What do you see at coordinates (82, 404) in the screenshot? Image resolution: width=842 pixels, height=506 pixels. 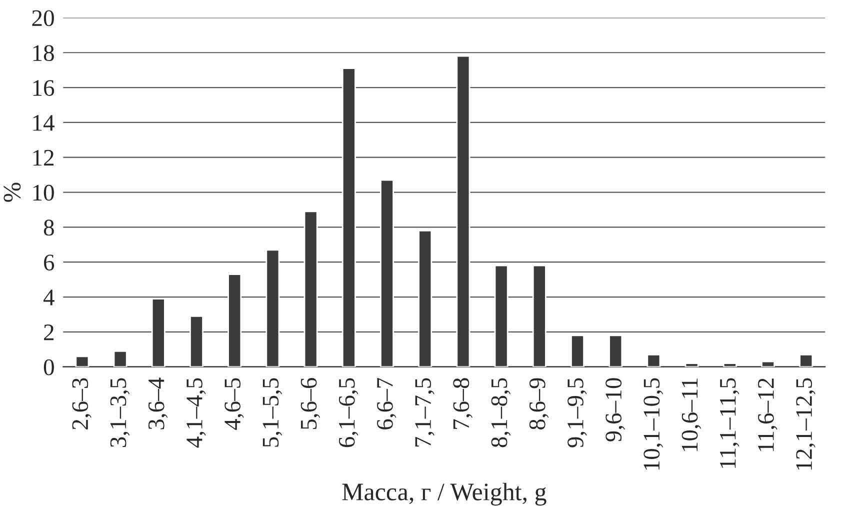 I see `x-tick-label: 2,6–3` at bounding box center [82, 404].